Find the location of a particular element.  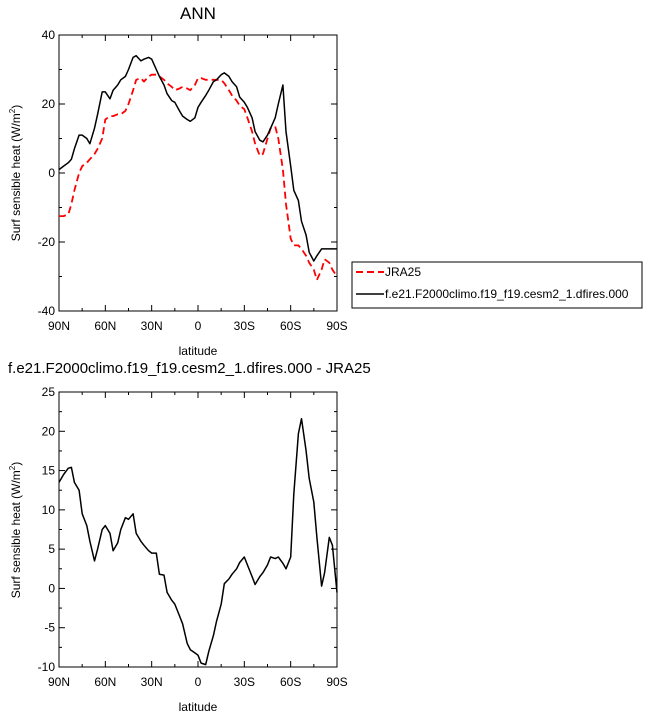

bottom-chart-ytick-label: 25 is located at coordinates (49, 392).